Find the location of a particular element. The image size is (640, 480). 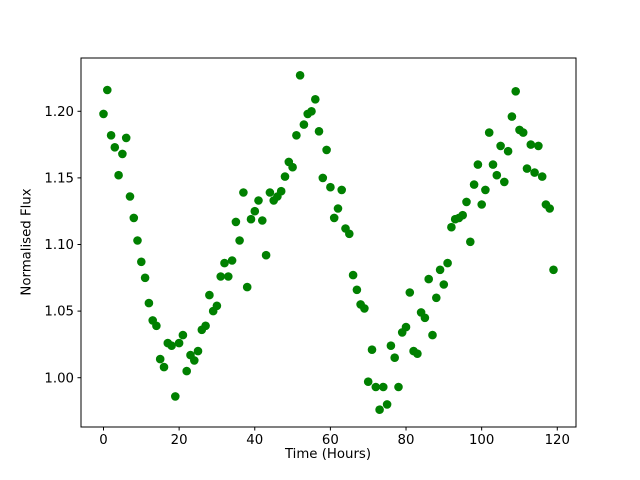

y-tick-label: 1.20 is located at coordinates (59, 112).